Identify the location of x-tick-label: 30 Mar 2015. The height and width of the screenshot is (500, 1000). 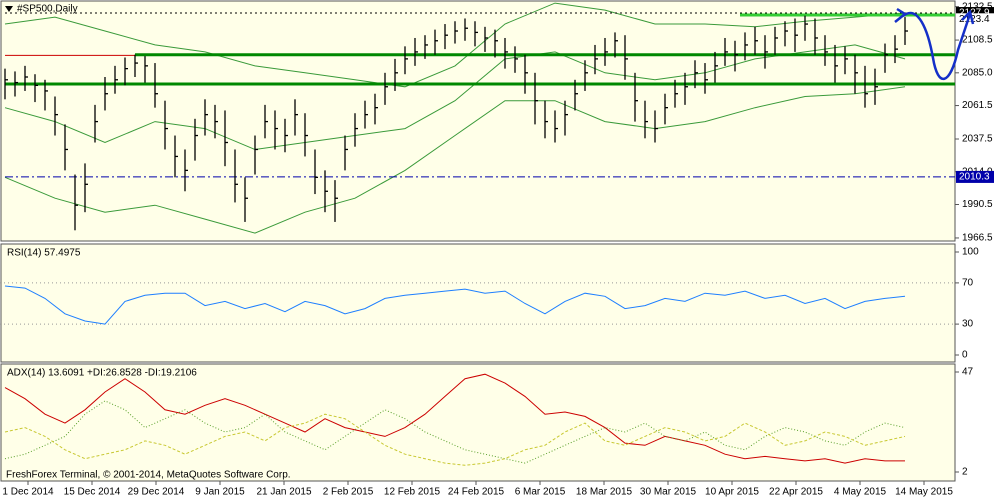
(668, 492).